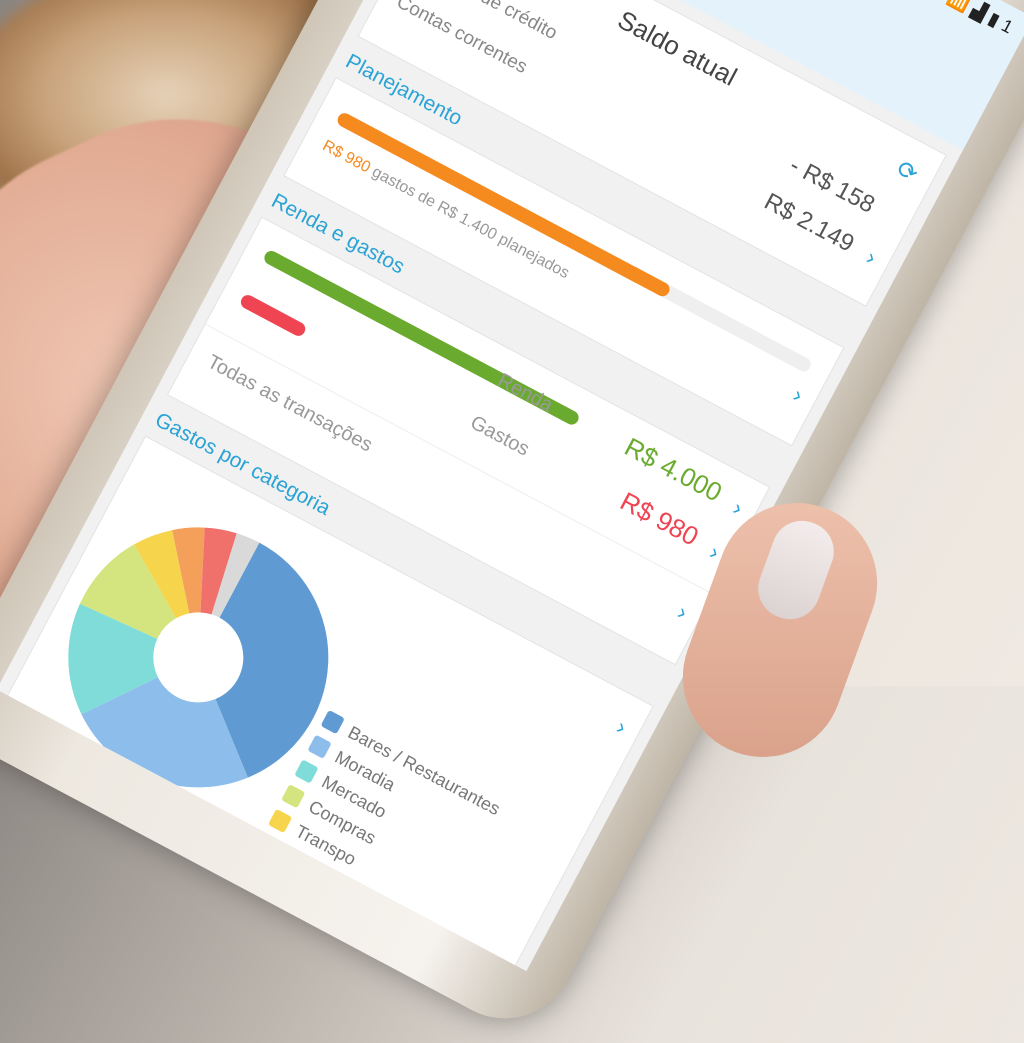 The width and height of the screenshot is (1024, 1043). I want to click on legend-swatch, so click(267, 845).